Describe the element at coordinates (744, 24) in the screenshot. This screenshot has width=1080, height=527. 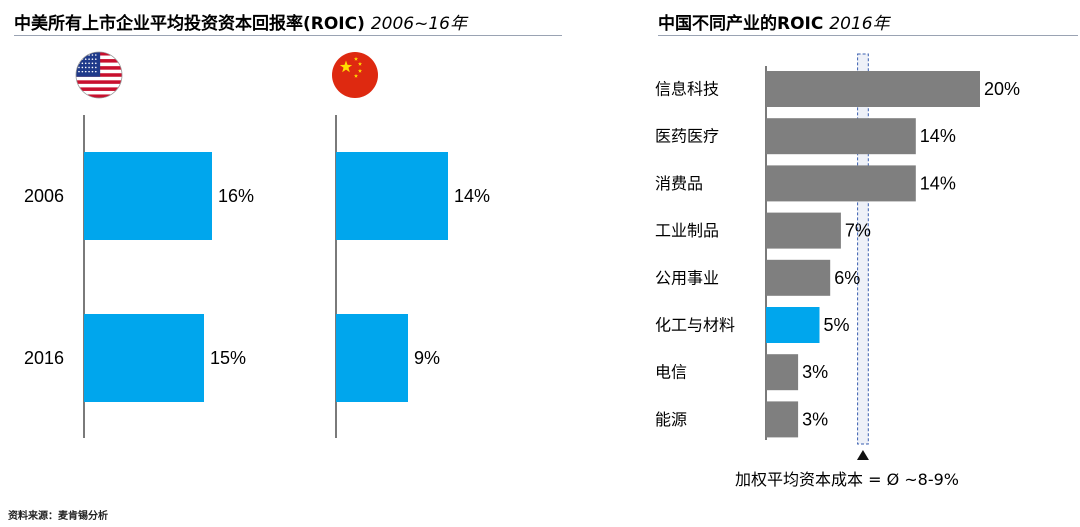
I see `right-title-main: 中国不同产业的ROIC` at that location.